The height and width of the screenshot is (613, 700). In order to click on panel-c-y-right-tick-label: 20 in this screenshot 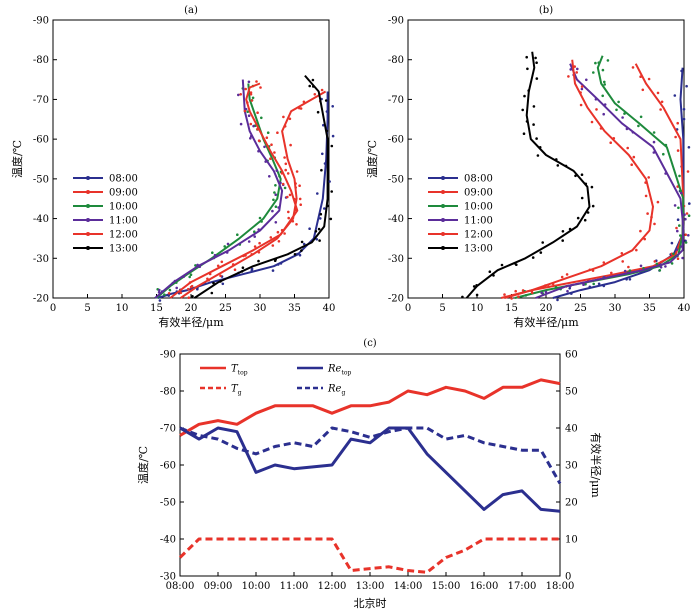, I will do `click(571, 503)`.